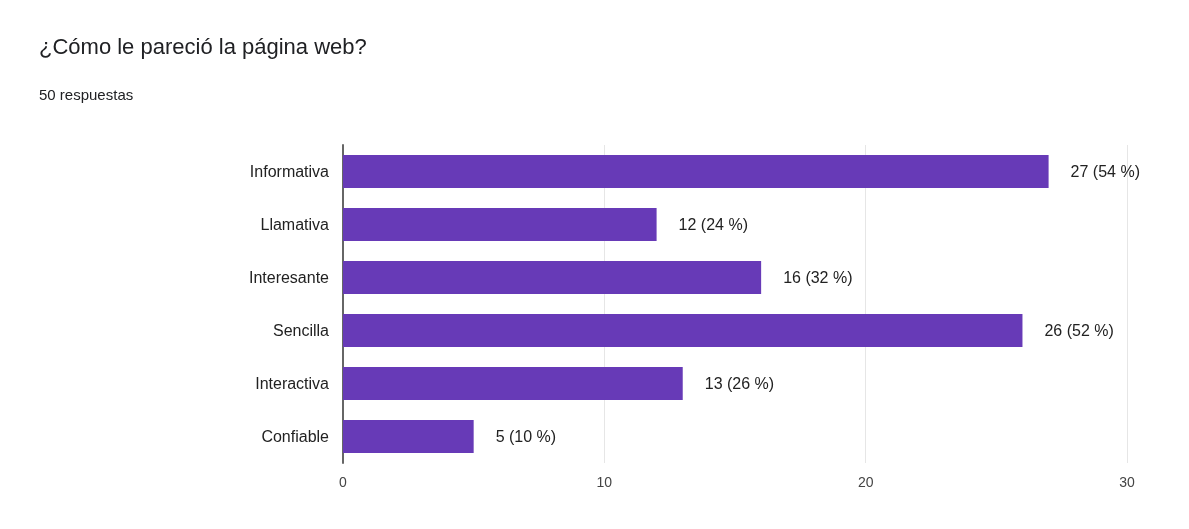 The width and height of the screenshot is (1189, 529). What do you see at coordinates (86, 94) in the screenshot?
I see `text: 50 respuestas` at bounding box center [86, 94].